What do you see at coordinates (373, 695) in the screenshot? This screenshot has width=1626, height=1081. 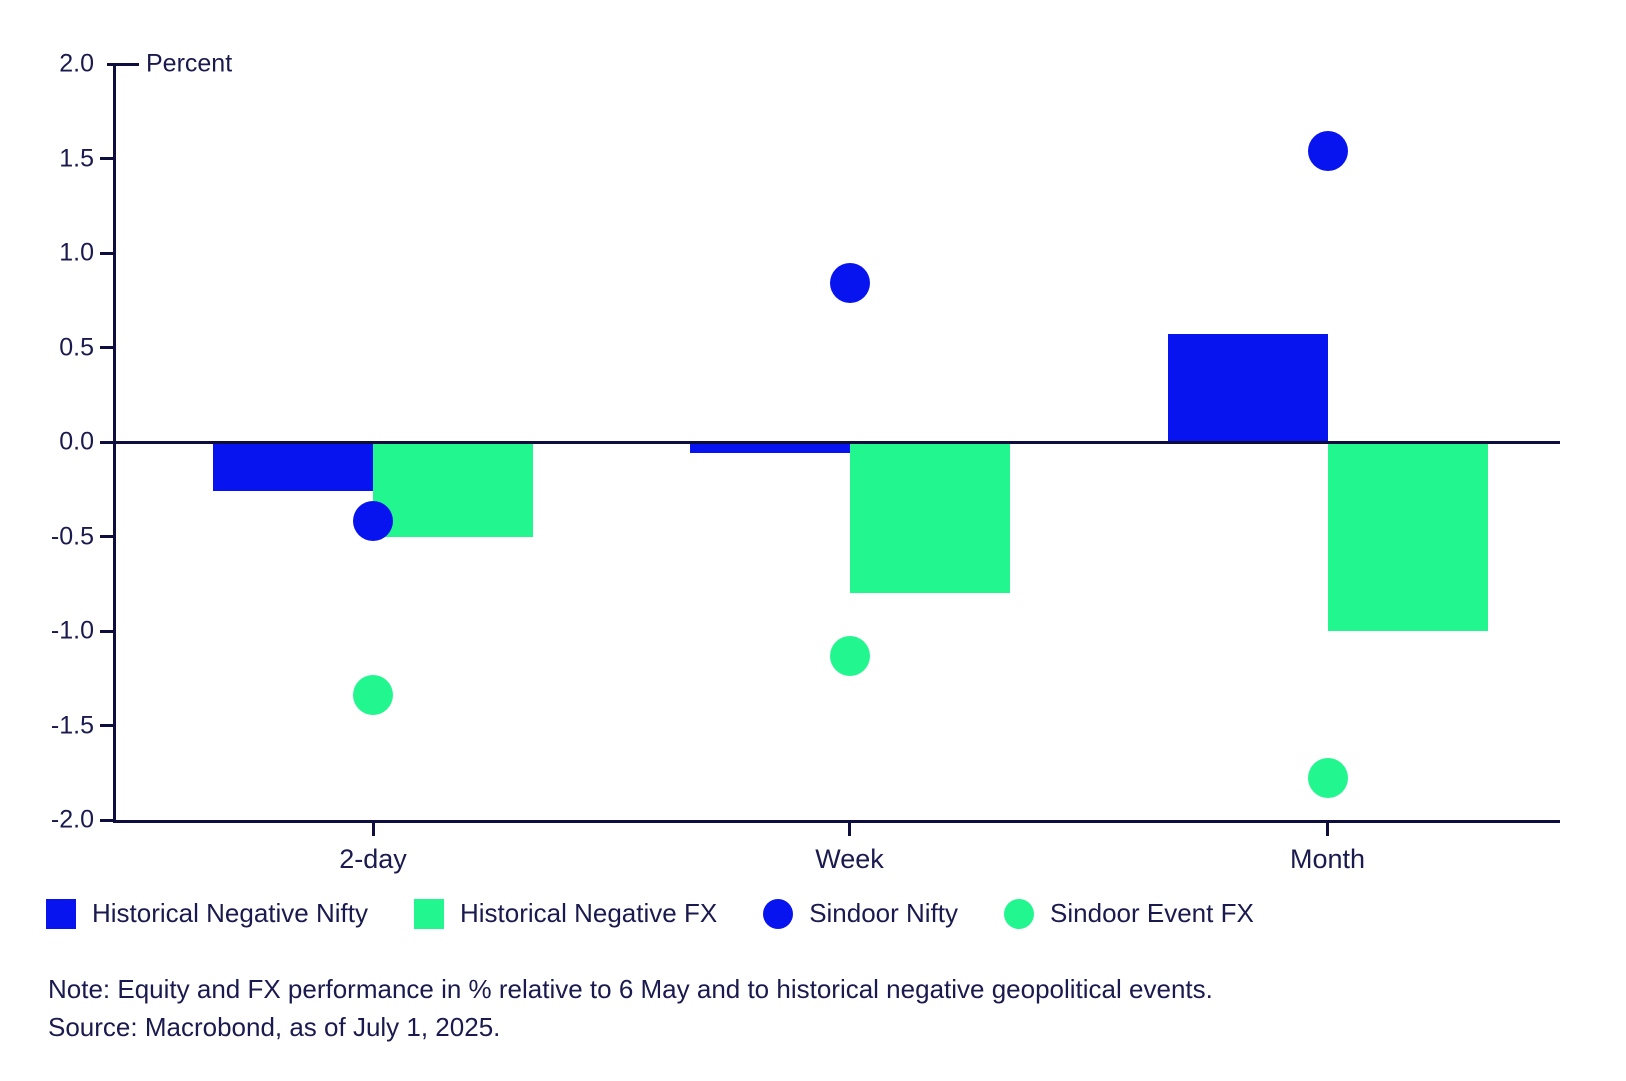 I see `dot-sindoor-fx-2-day` at bounding box center [373, 695].